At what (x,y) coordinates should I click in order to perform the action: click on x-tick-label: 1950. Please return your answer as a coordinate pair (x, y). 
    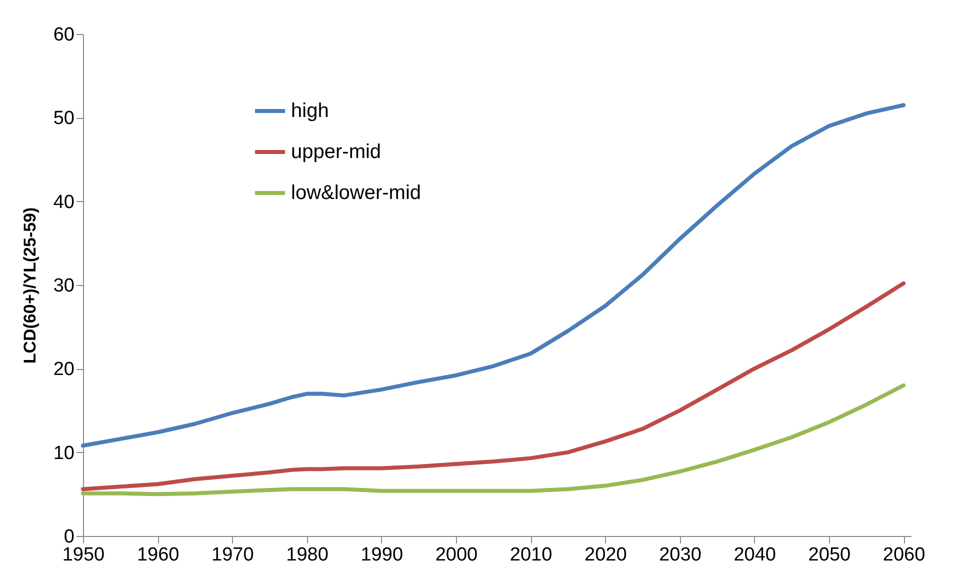
    Looking at the image, I should click on (83, 555).